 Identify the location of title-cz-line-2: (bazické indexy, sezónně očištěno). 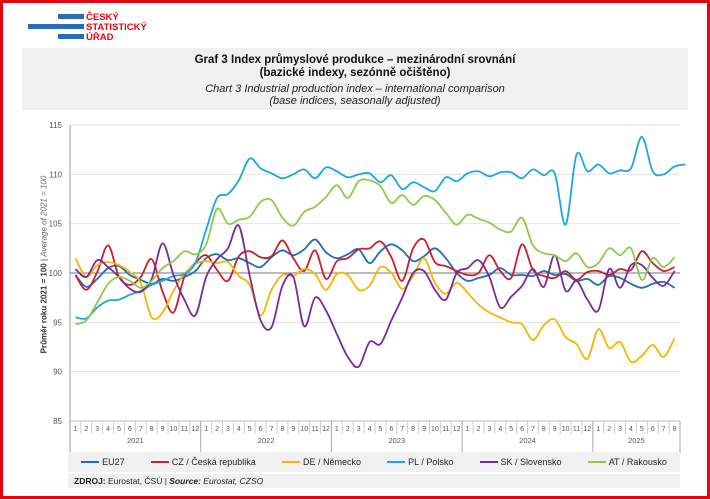
(355, 73).